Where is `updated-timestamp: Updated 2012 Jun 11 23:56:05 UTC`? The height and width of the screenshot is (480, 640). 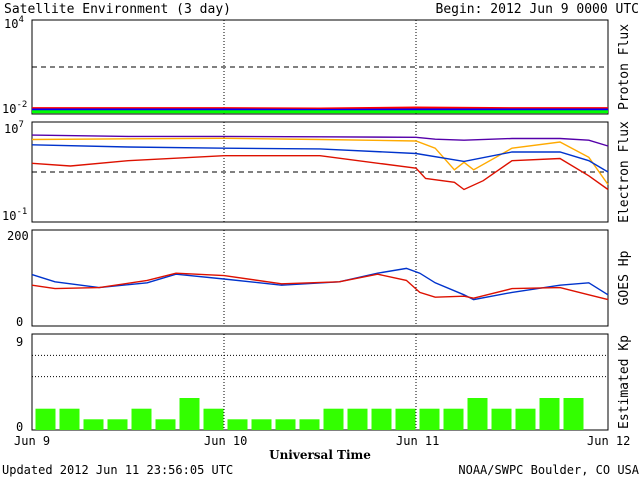
updated-timestamp: Updated 2012 Jun 11 23:56:05 UTC is located at coordinates (117, 470).